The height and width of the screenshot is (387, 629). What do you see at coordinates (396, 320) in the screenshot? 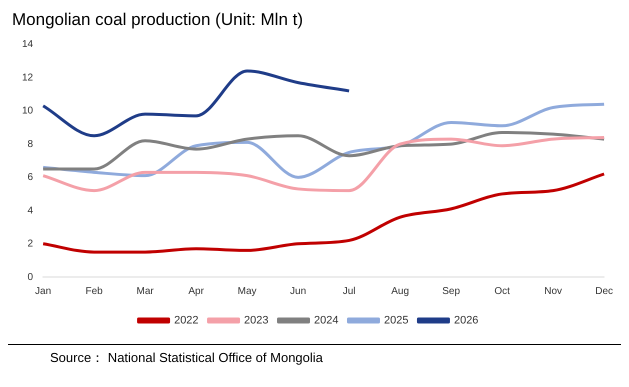
I see `legend-label: 2025` at bounding box center [396, 320].